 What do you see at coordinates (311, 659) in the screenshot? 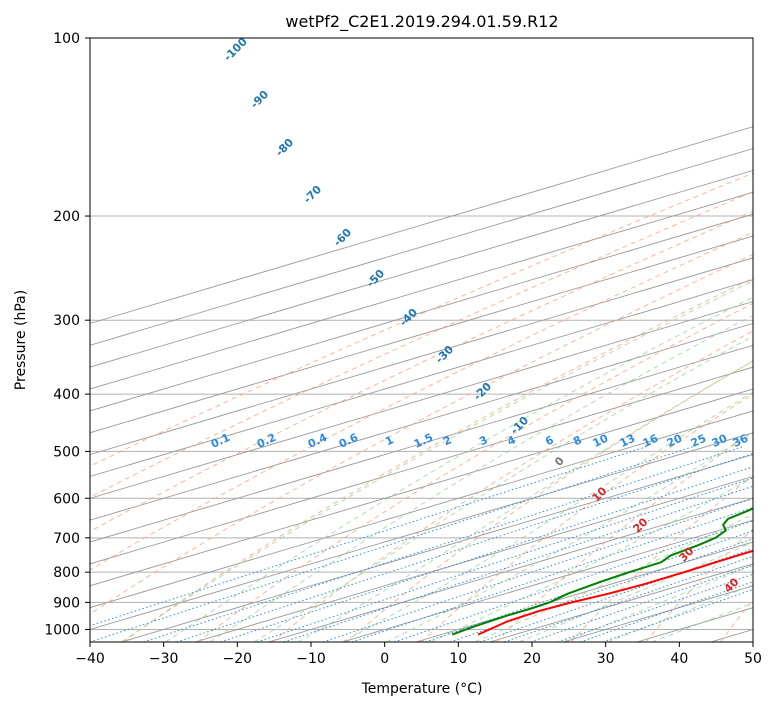
I see `x-tick-label: −10` at bounding box center [311, 659].